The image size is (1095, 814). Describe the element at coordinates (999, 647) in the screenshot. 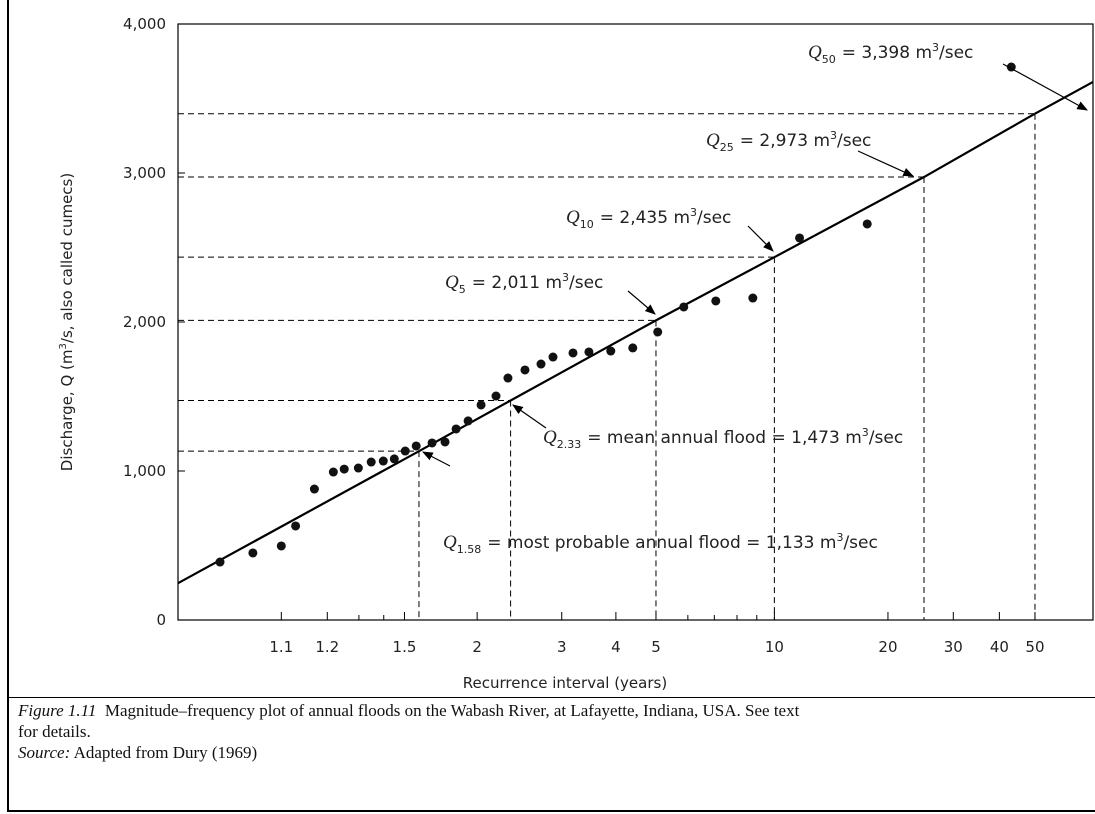

I see `x-tick-label: 40` at that location.